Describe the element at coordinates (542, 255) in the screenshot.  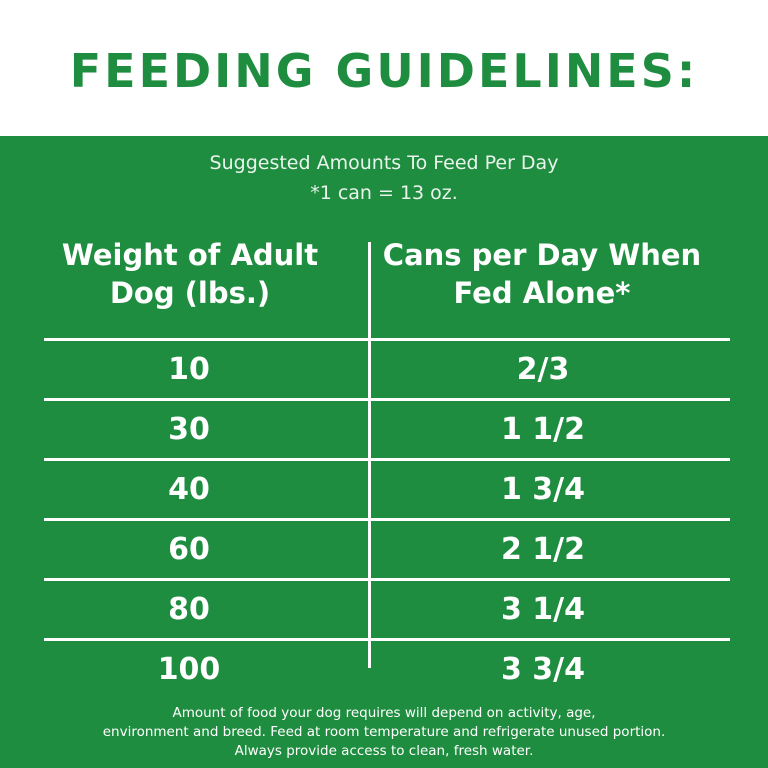
I see `column-header-cans-line: Cans per Day When` at that location.